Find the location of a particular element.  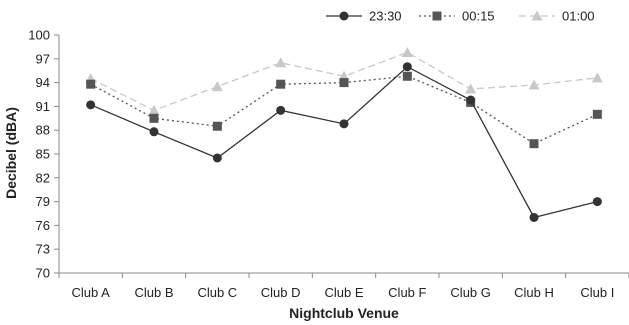

legend: 23:30 00:15 01:00 is located at coordinates (460, 16).